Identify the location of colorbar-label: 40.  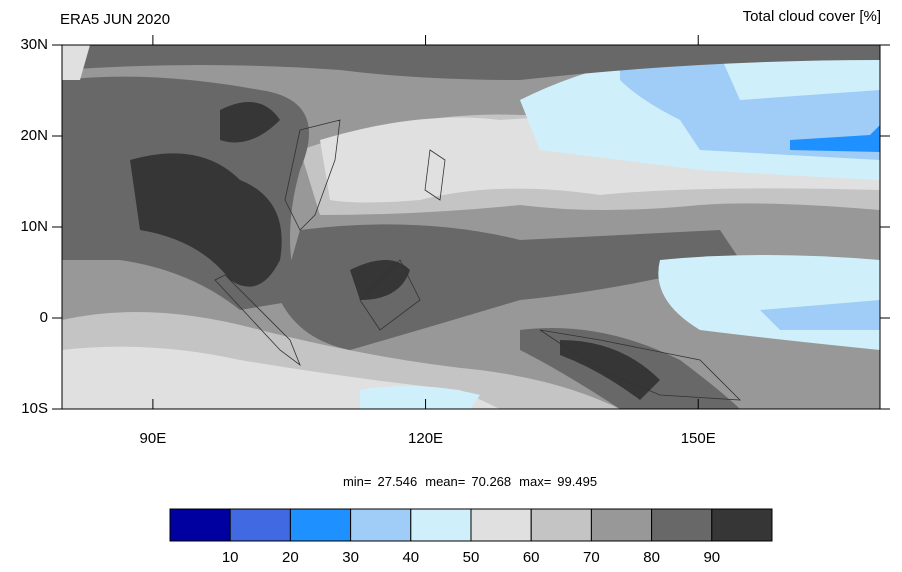
(410, 557).